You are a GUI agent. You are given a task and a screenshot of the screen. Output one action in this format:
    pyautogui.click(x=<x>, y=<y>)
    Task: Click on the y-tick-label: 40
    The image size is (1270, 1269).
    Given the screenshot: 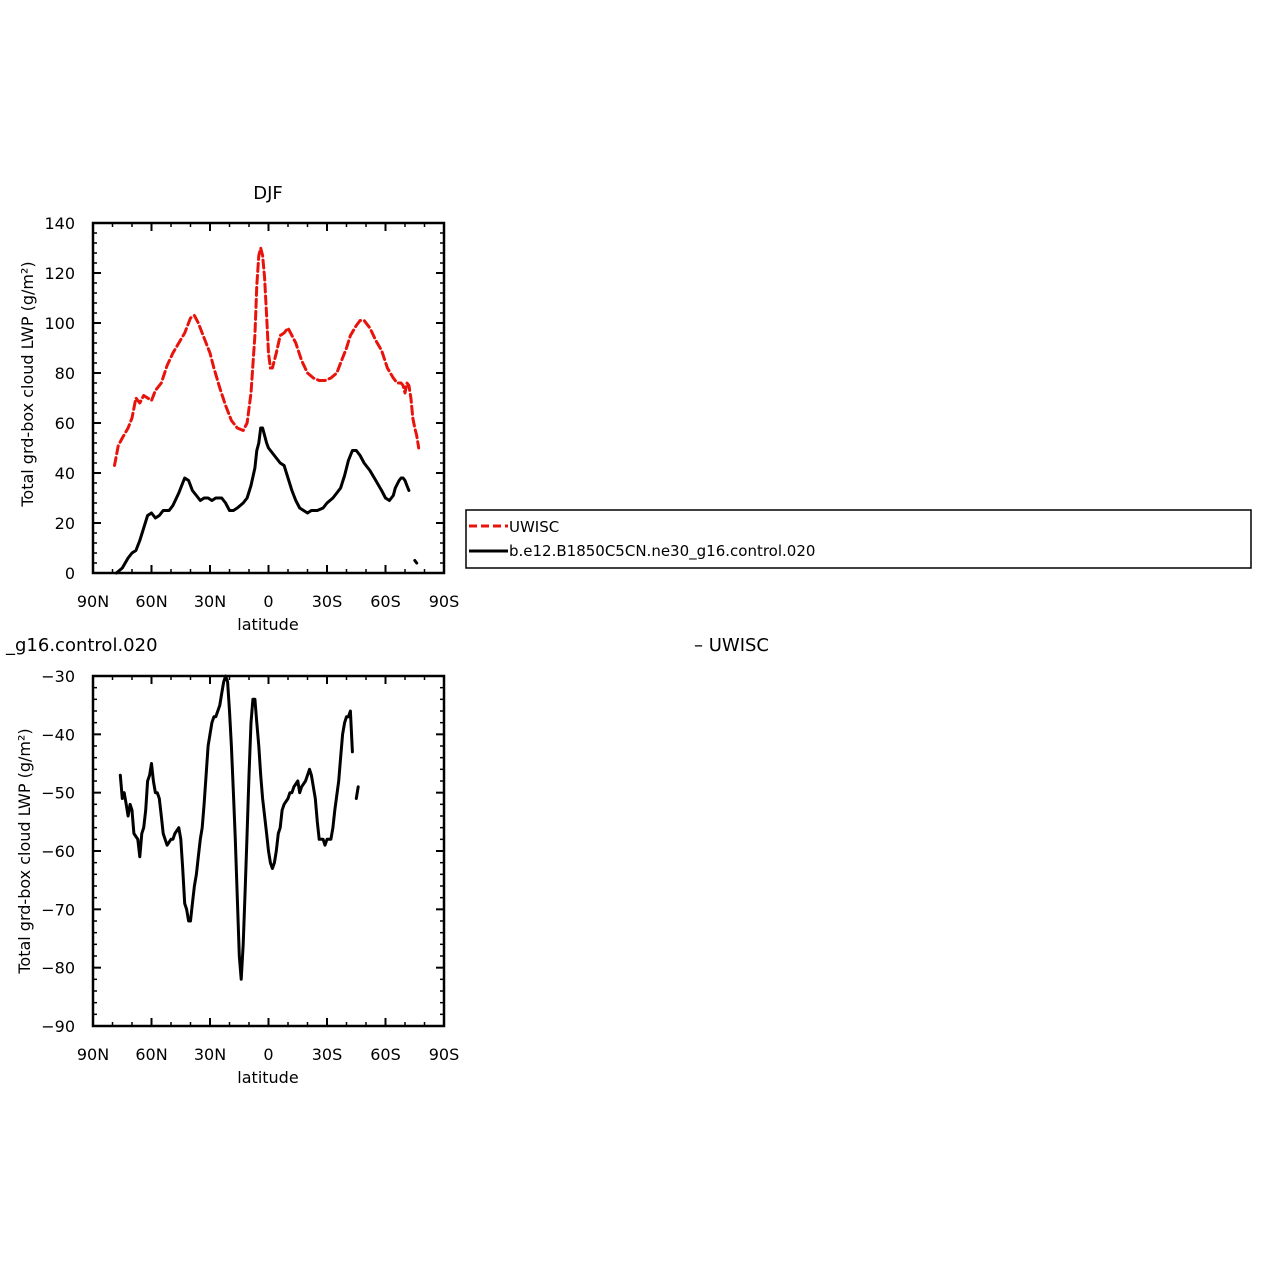 What is the action you would take?
    pyautogui.click(x=65, y=473)
    